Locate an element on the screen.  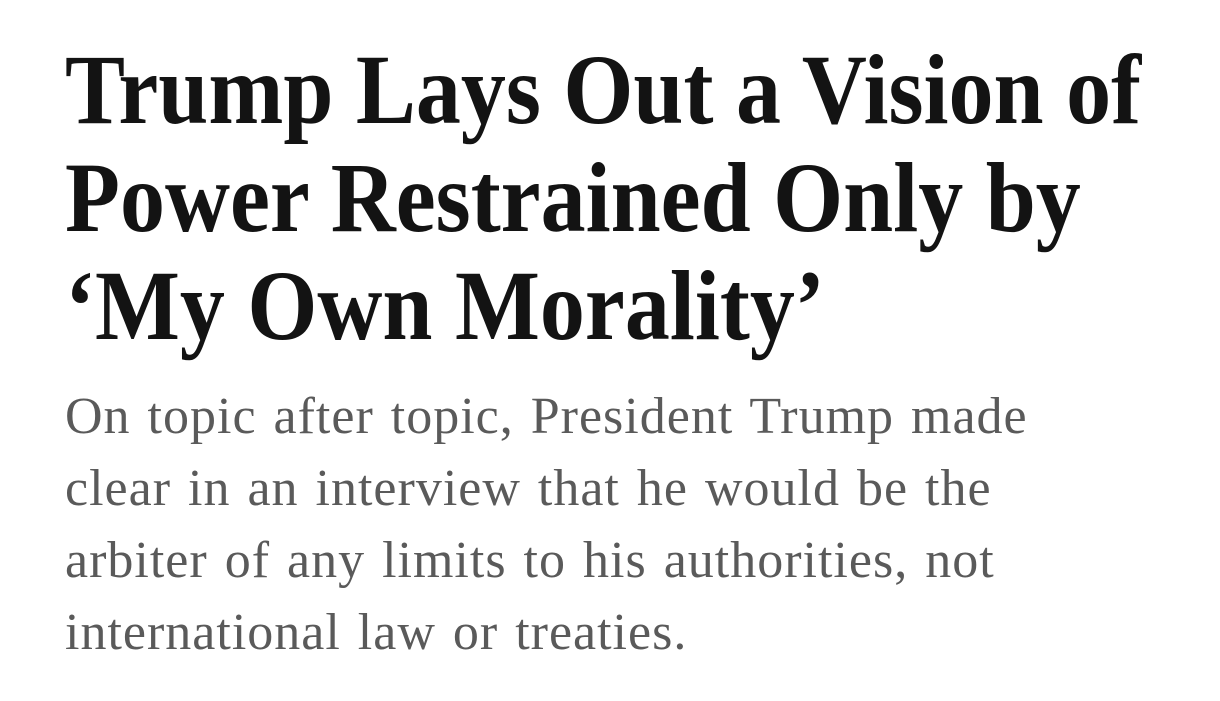
headline-line: Trump Lays Out a Vision of is located at coordinates (603, 89).